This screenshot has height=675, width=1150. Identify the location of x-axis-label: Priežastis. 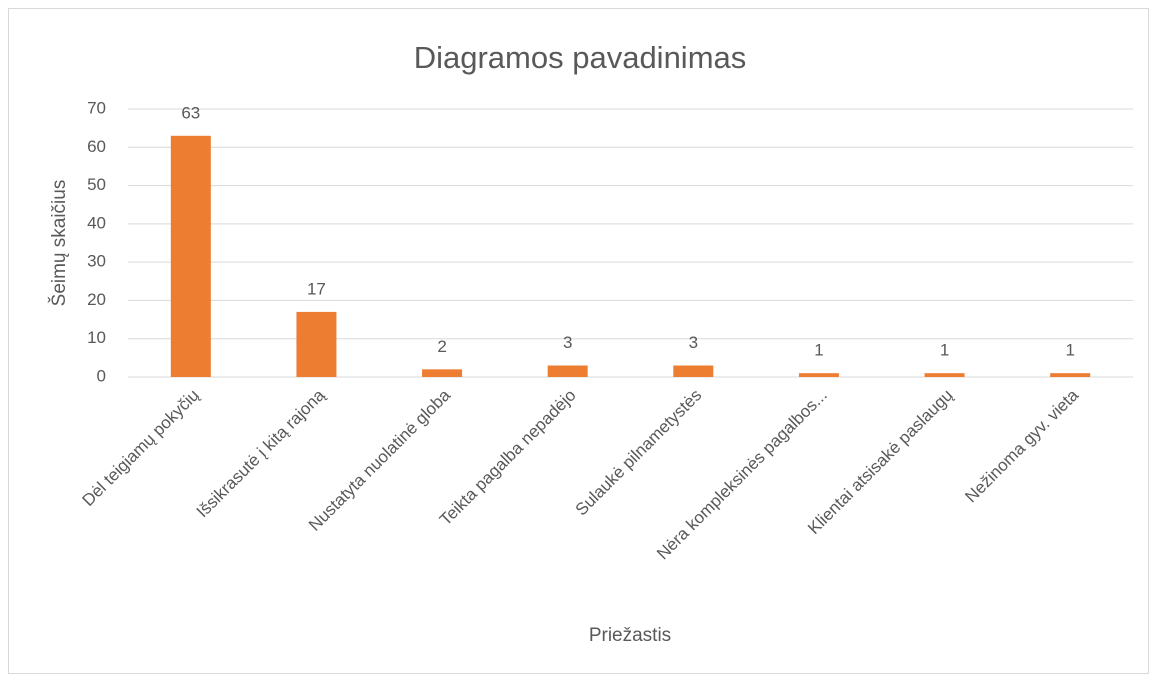
(630, 635).